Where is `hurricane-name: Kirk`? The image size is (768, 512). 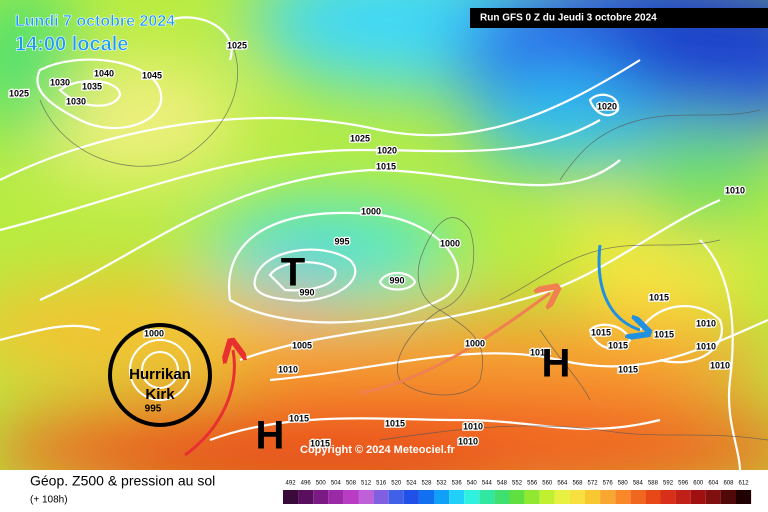
hurricane-name: Kirk is located at coordinates (160, 394).